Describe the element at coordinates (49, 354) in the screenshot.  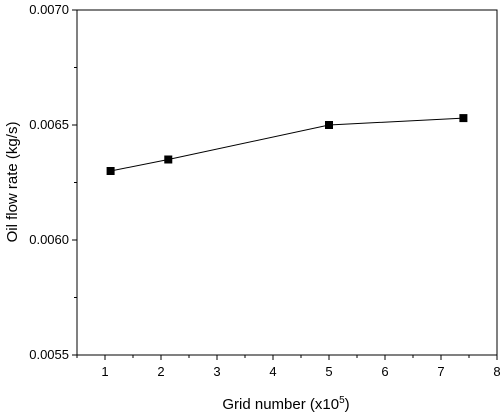
I see `y-tick-label: 0.0055` at that location.